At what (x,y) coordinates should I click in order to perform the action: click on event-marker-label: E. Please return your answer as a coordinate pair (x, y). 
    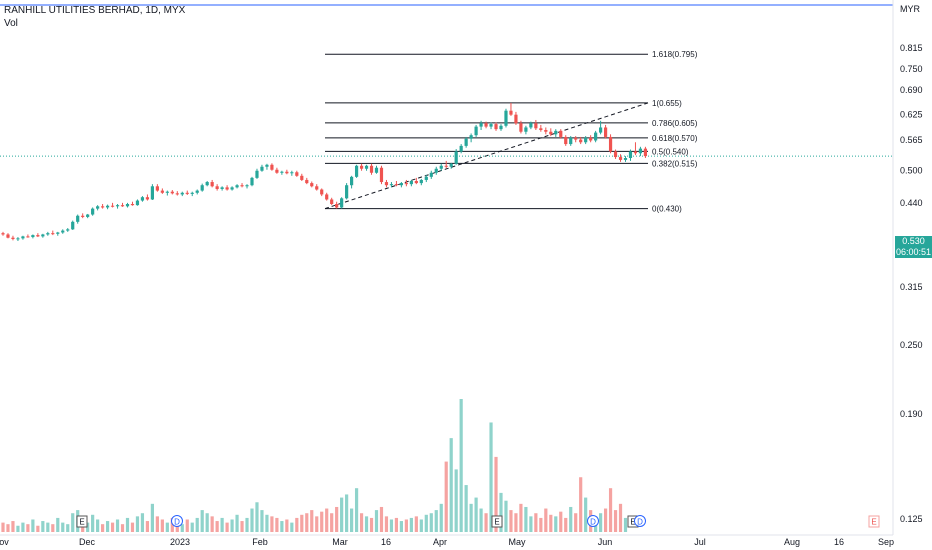
    Looking at the image, I should click on (81, 522).